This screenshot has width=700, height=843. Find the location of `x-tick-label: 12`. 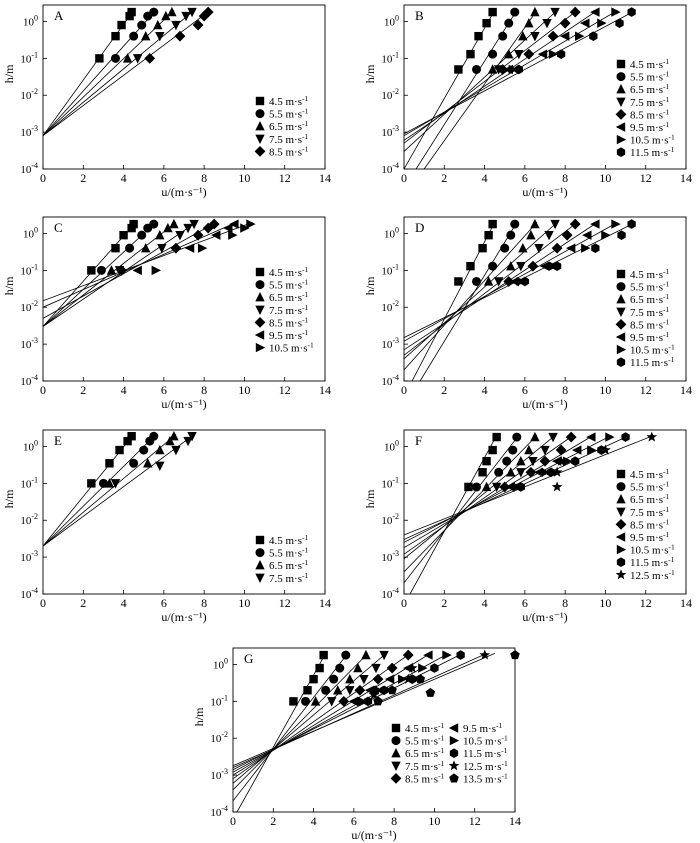

x-tick-label: 12 is located at coordinates (285, 390).